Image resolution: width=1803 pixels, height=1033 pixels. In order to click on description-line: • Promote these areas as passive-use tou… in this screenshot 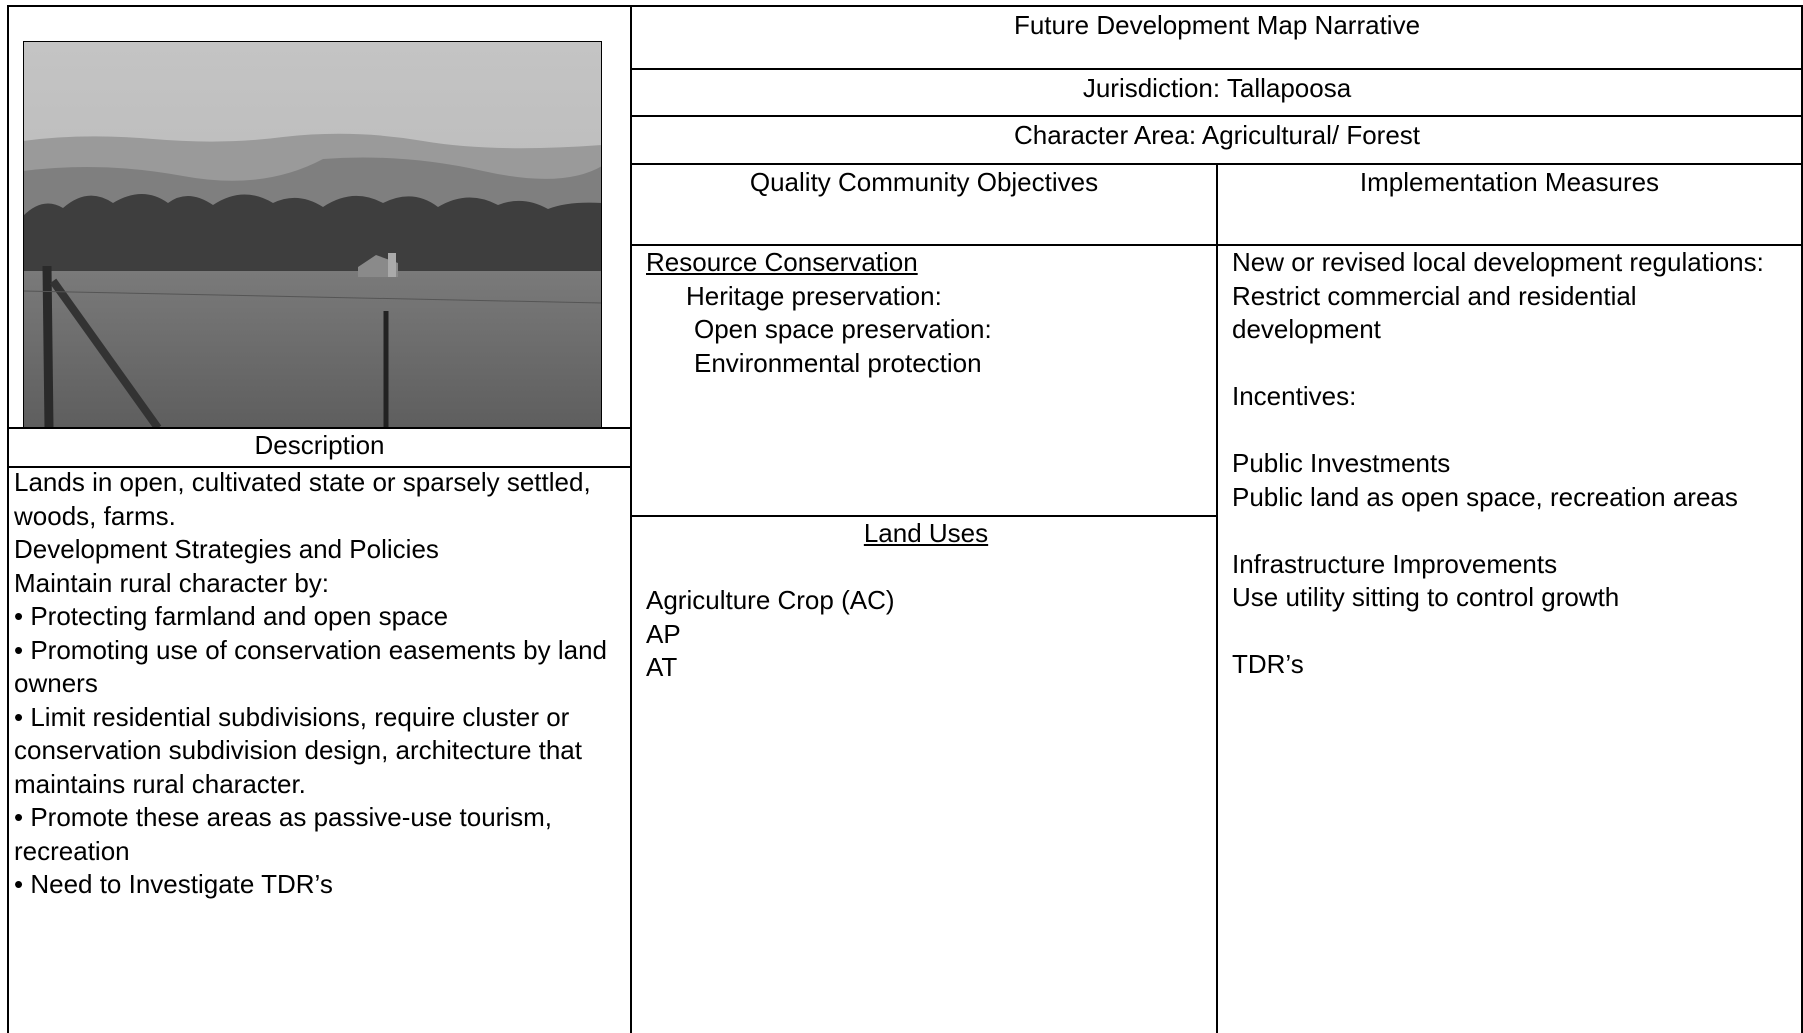, I will do `click(283, 834)`.